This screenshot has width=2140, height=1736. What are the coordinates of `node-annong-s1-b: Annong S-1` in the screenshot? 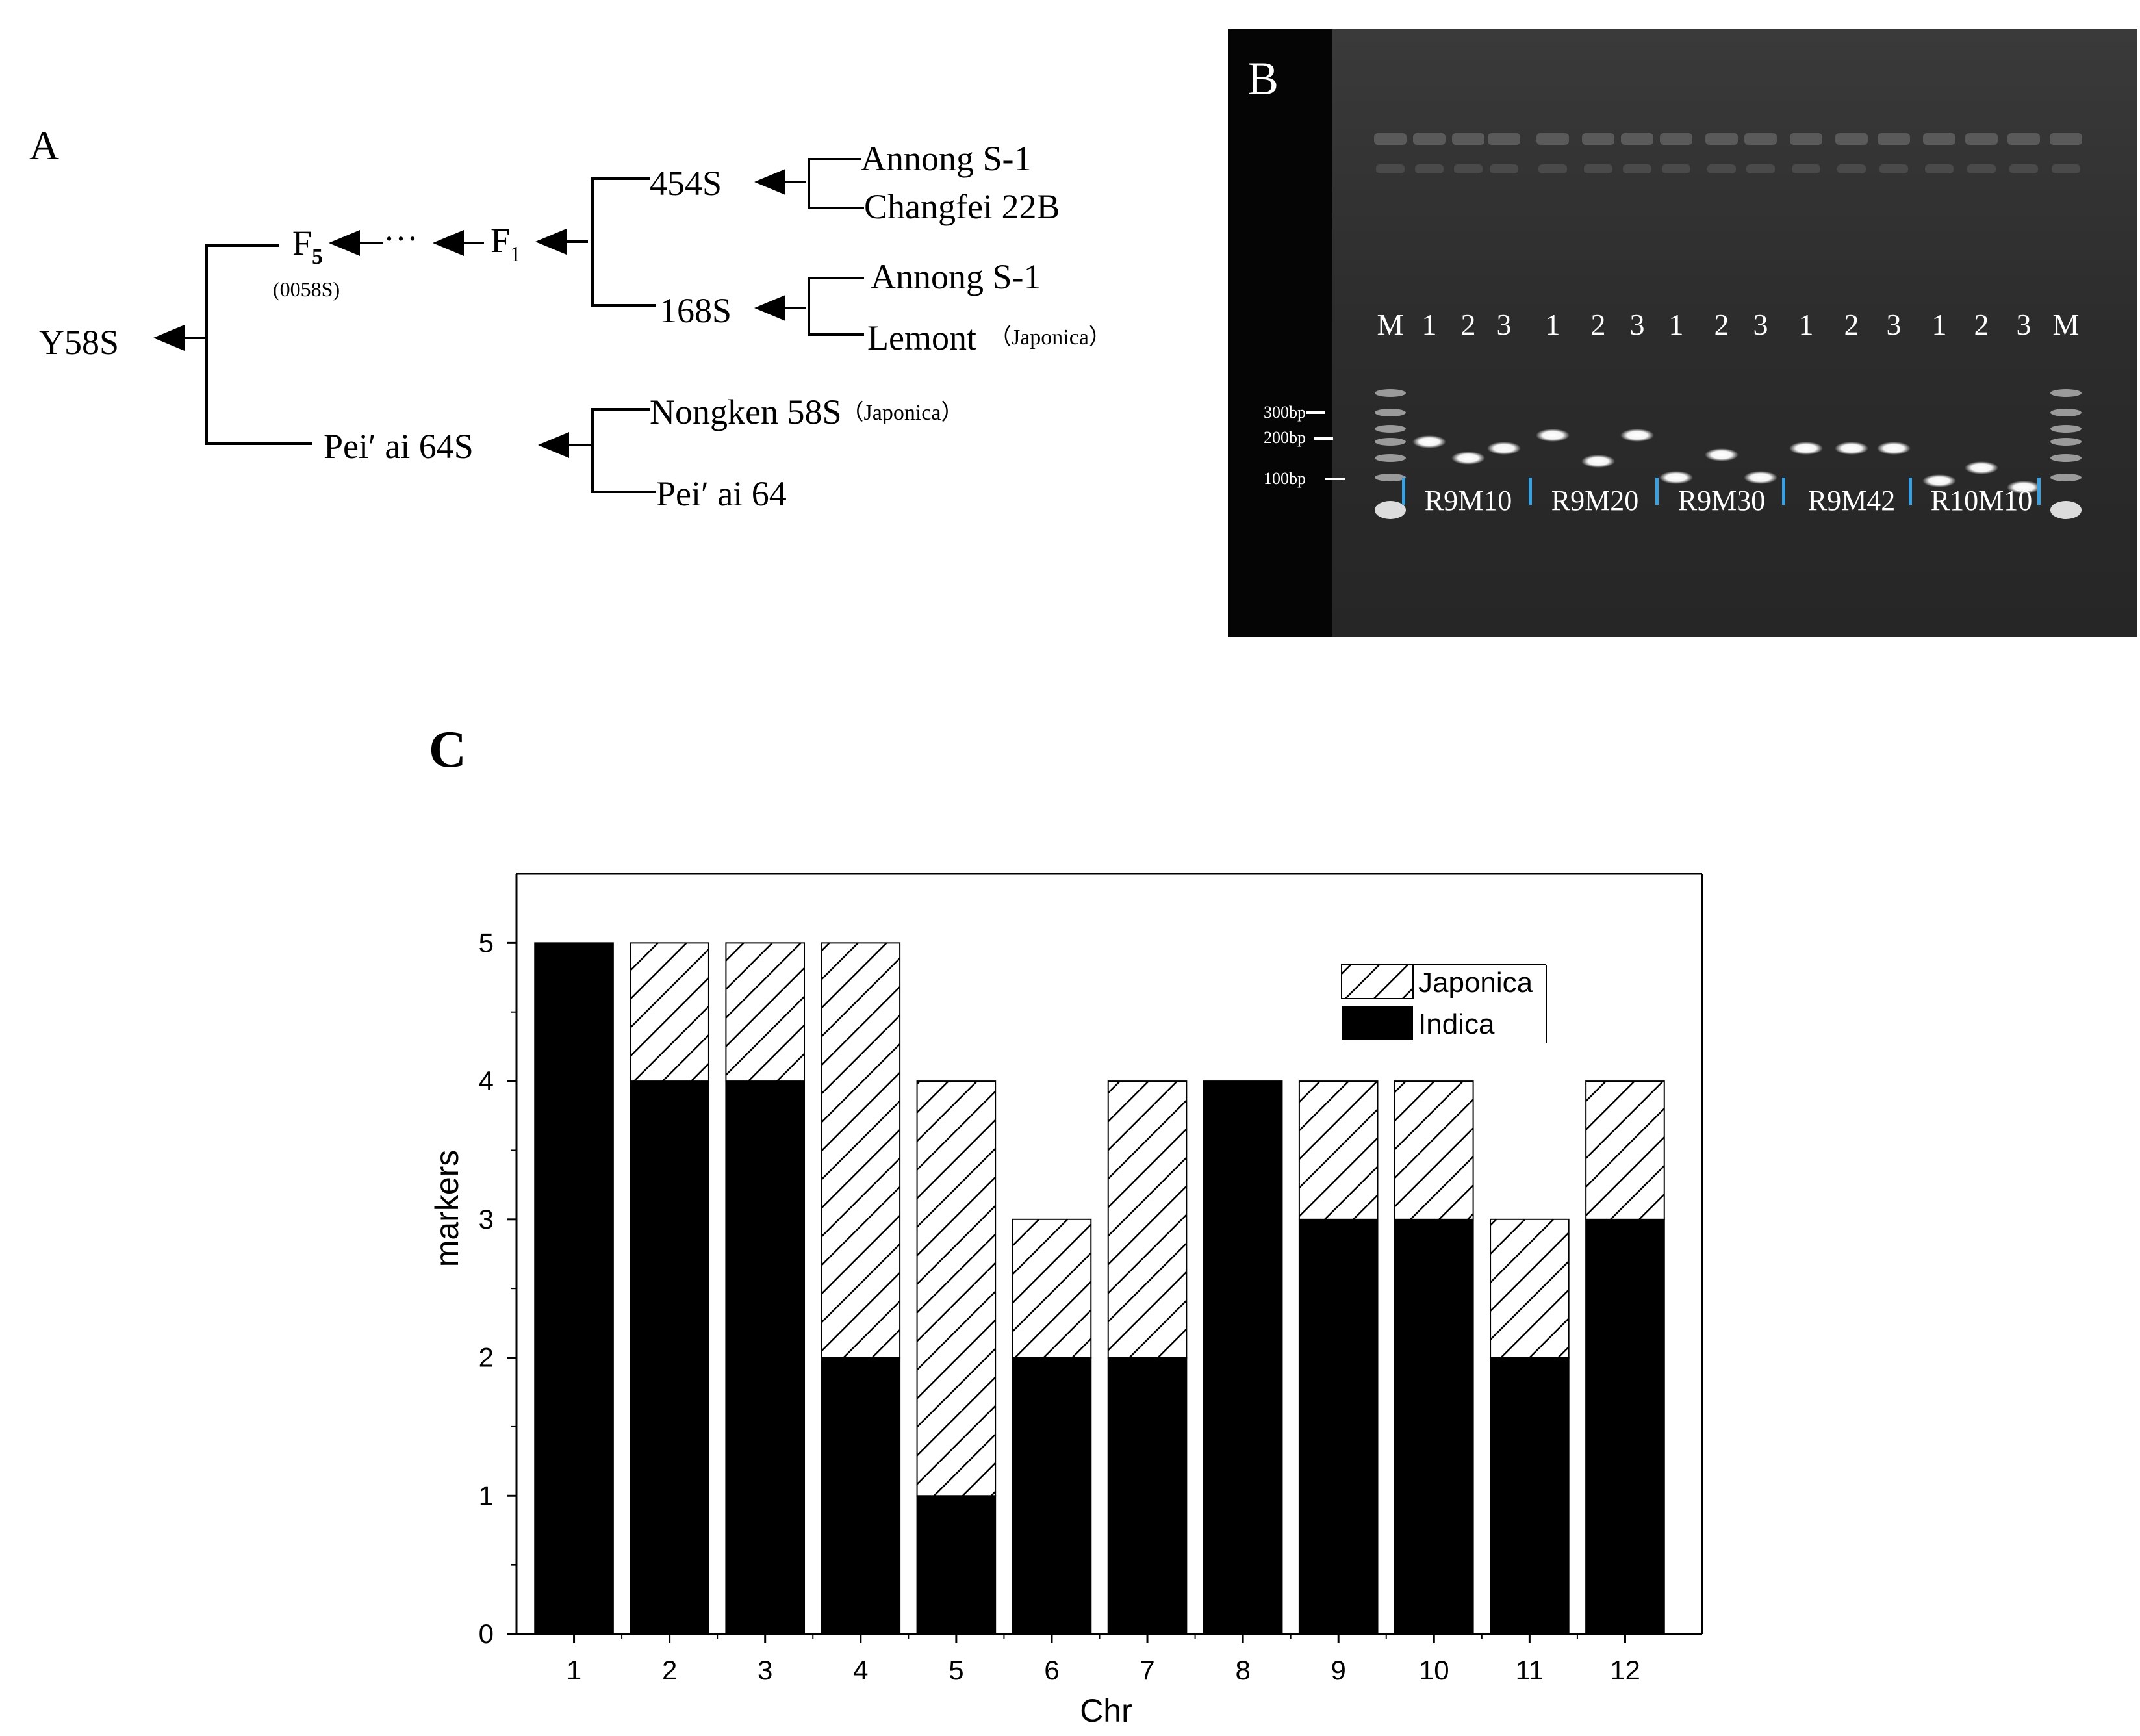 It's located at (956, 276).